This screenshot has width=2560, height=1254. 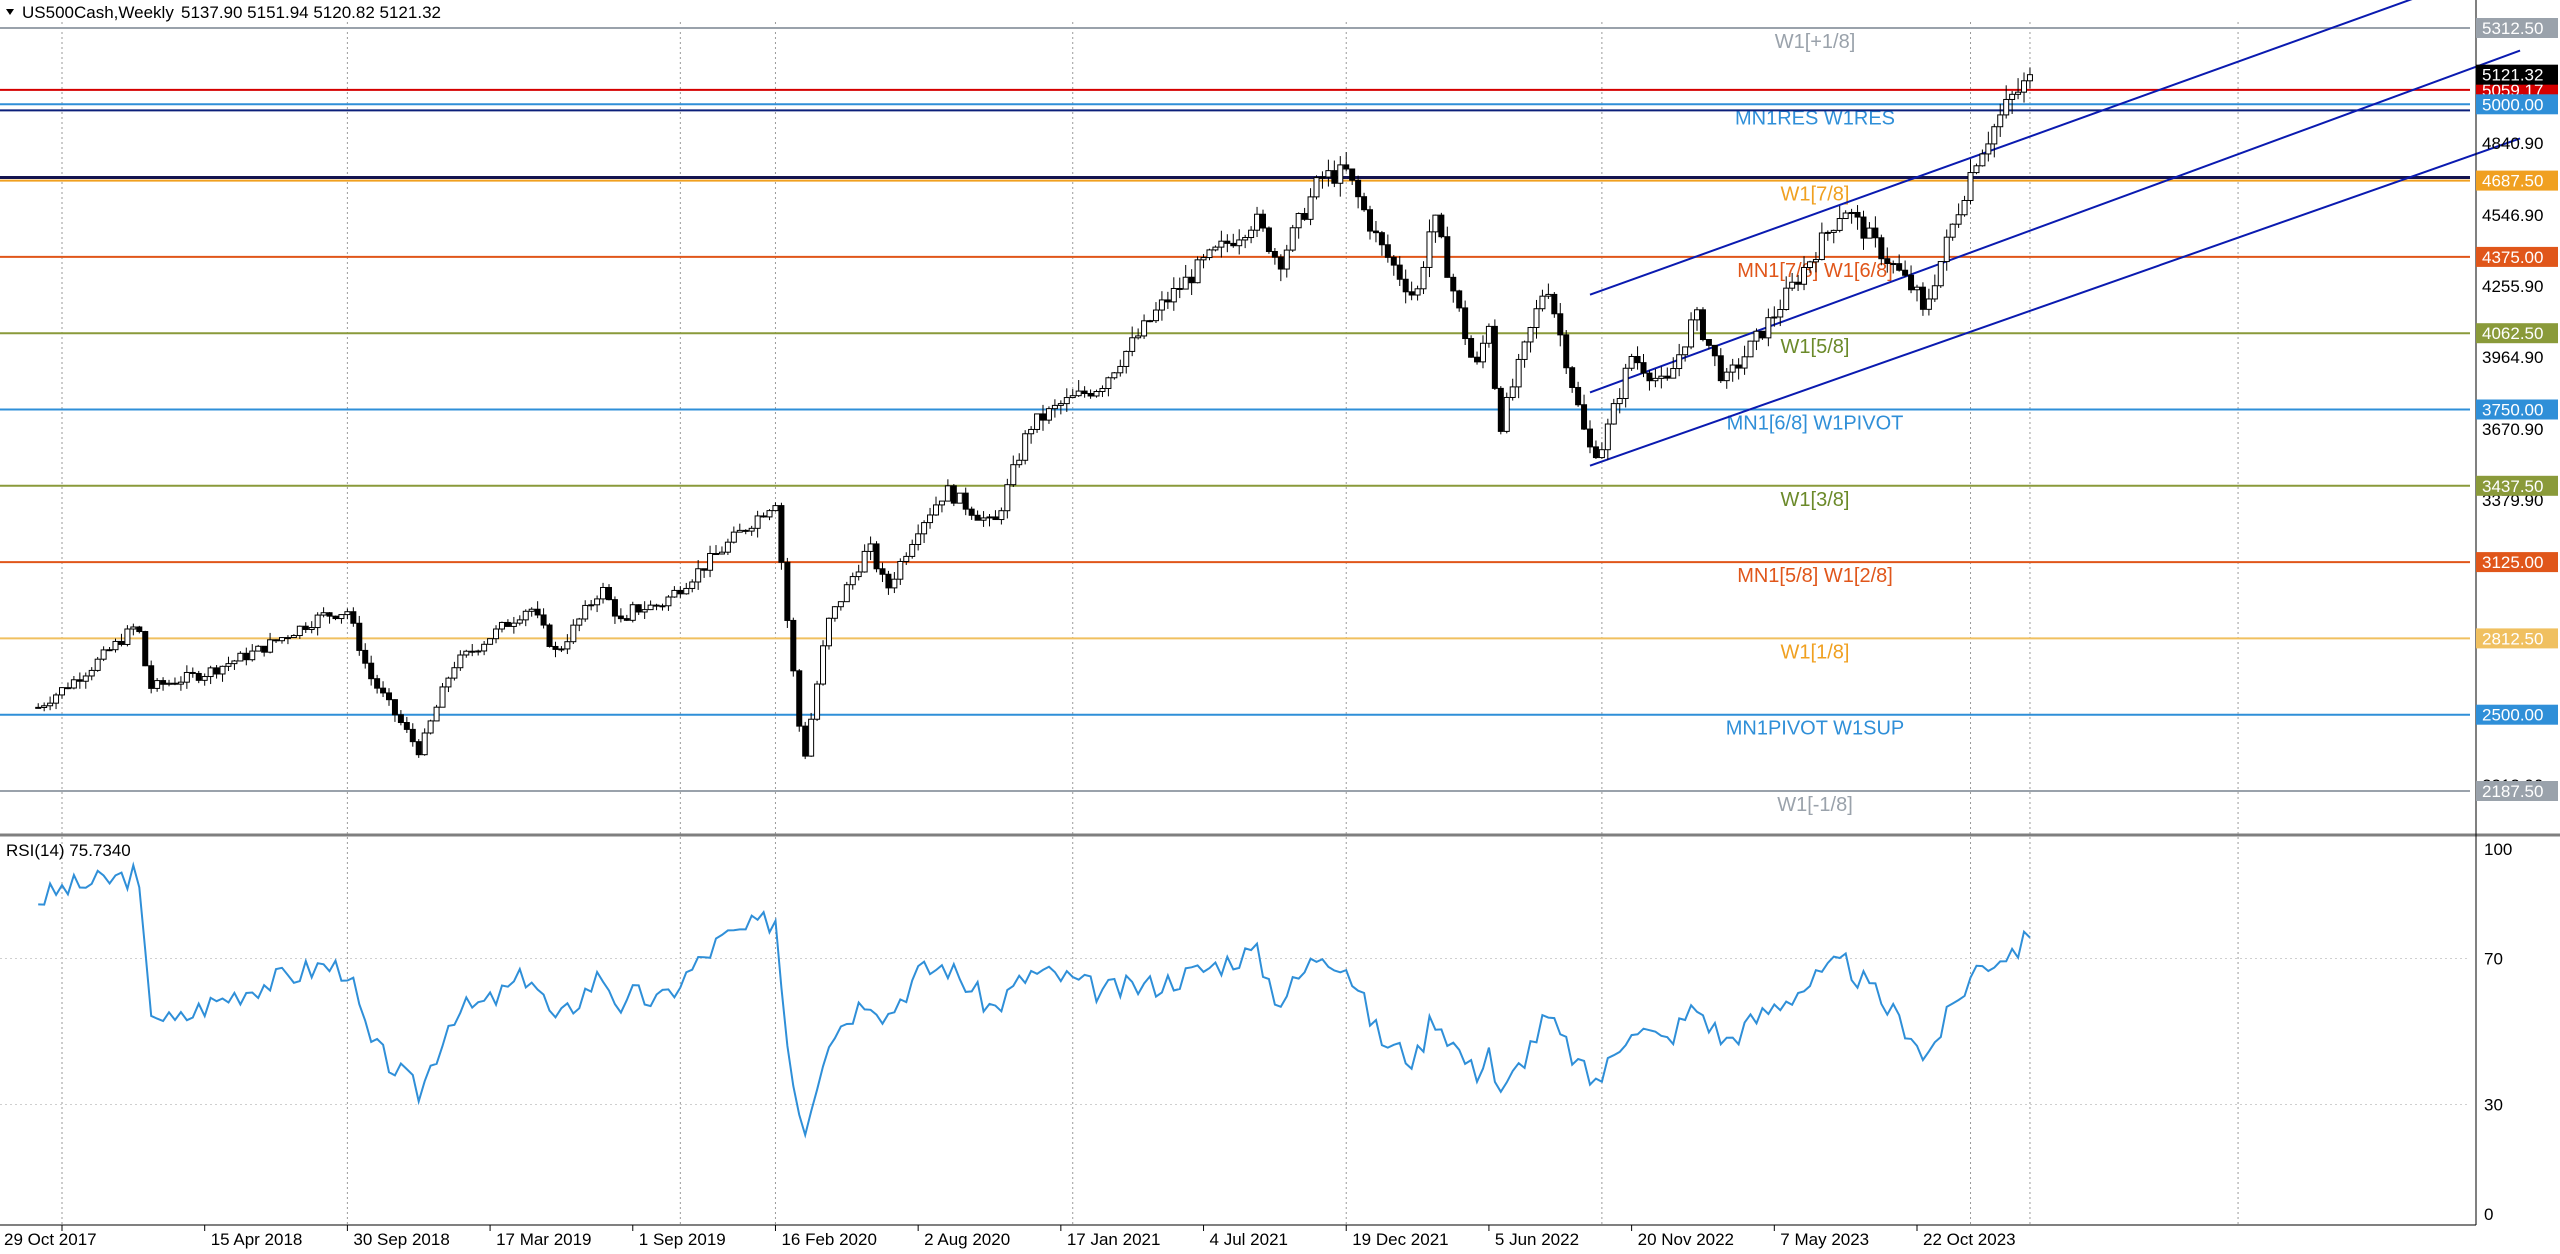 I want to click on time-tick-label: 15 Apr 2018, so click(x=257, y=1239).